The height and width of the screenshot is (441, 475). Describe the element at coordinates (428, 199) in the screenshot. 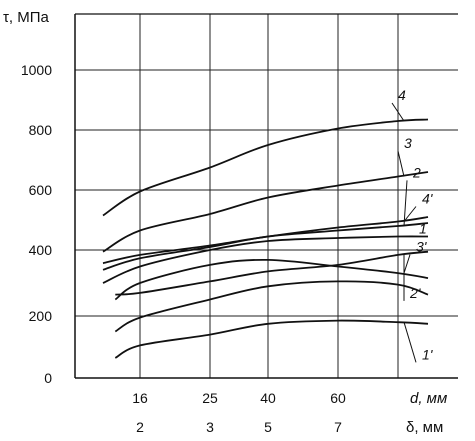

I see `label-4-prime: 4'` at that location.